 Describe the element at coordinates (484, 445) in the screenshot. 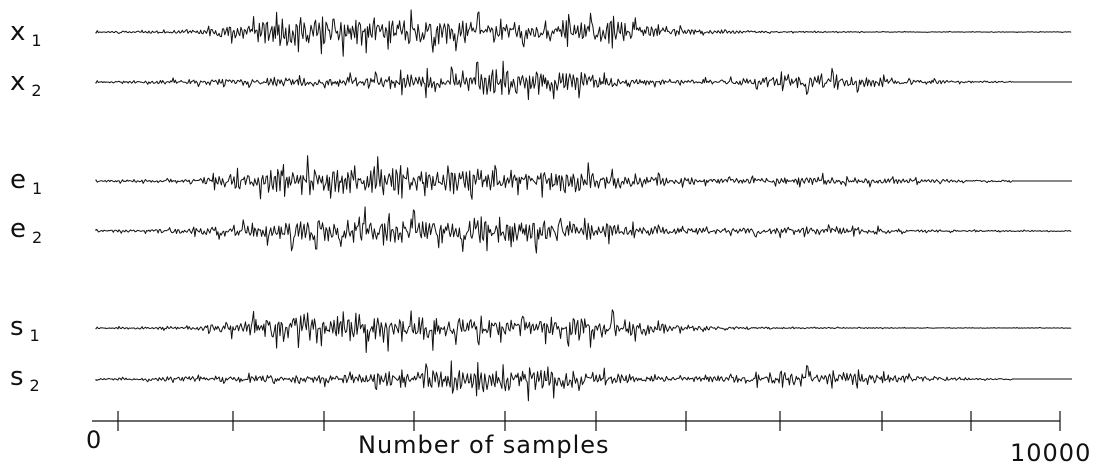

I see `x-axis-label: Number of samples` at that location.